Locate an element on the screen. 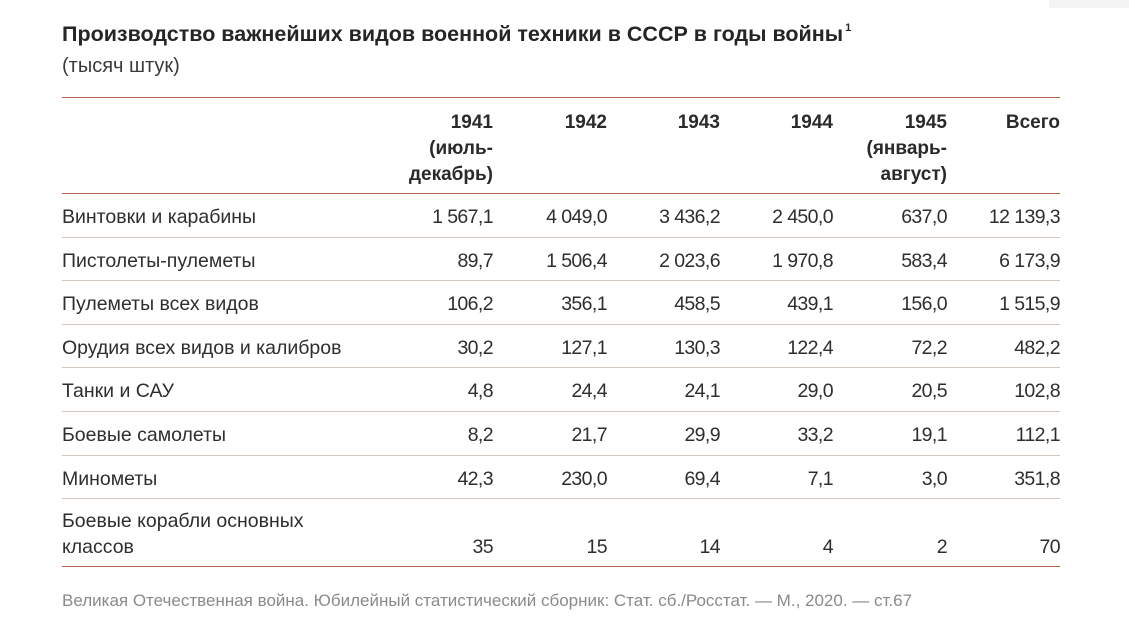 This screenshot has height=625, width=1129. column-header-1943: 1943 is located at coordinates (699, 123).